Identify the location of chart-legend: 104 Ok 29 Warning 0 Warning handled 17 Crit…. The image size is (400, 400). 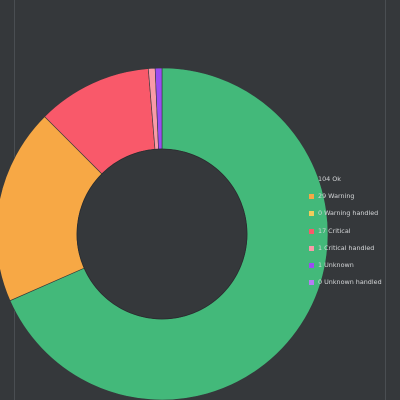
(353, 234).